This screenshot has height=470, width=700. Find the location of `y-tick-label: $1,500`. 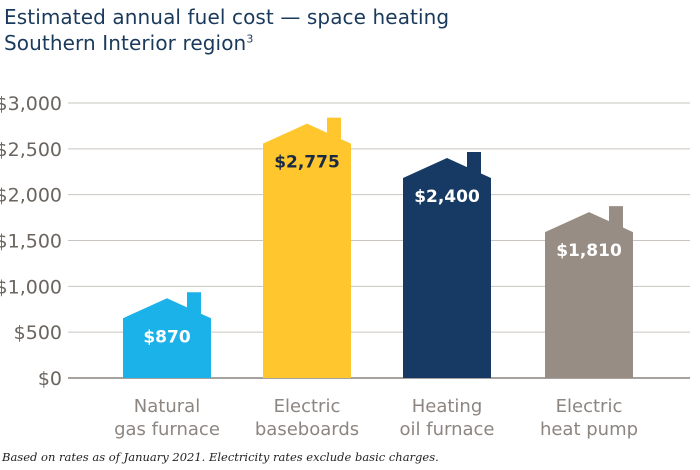

y-tick-label: $1,500 is located at coordinates (31, 242).